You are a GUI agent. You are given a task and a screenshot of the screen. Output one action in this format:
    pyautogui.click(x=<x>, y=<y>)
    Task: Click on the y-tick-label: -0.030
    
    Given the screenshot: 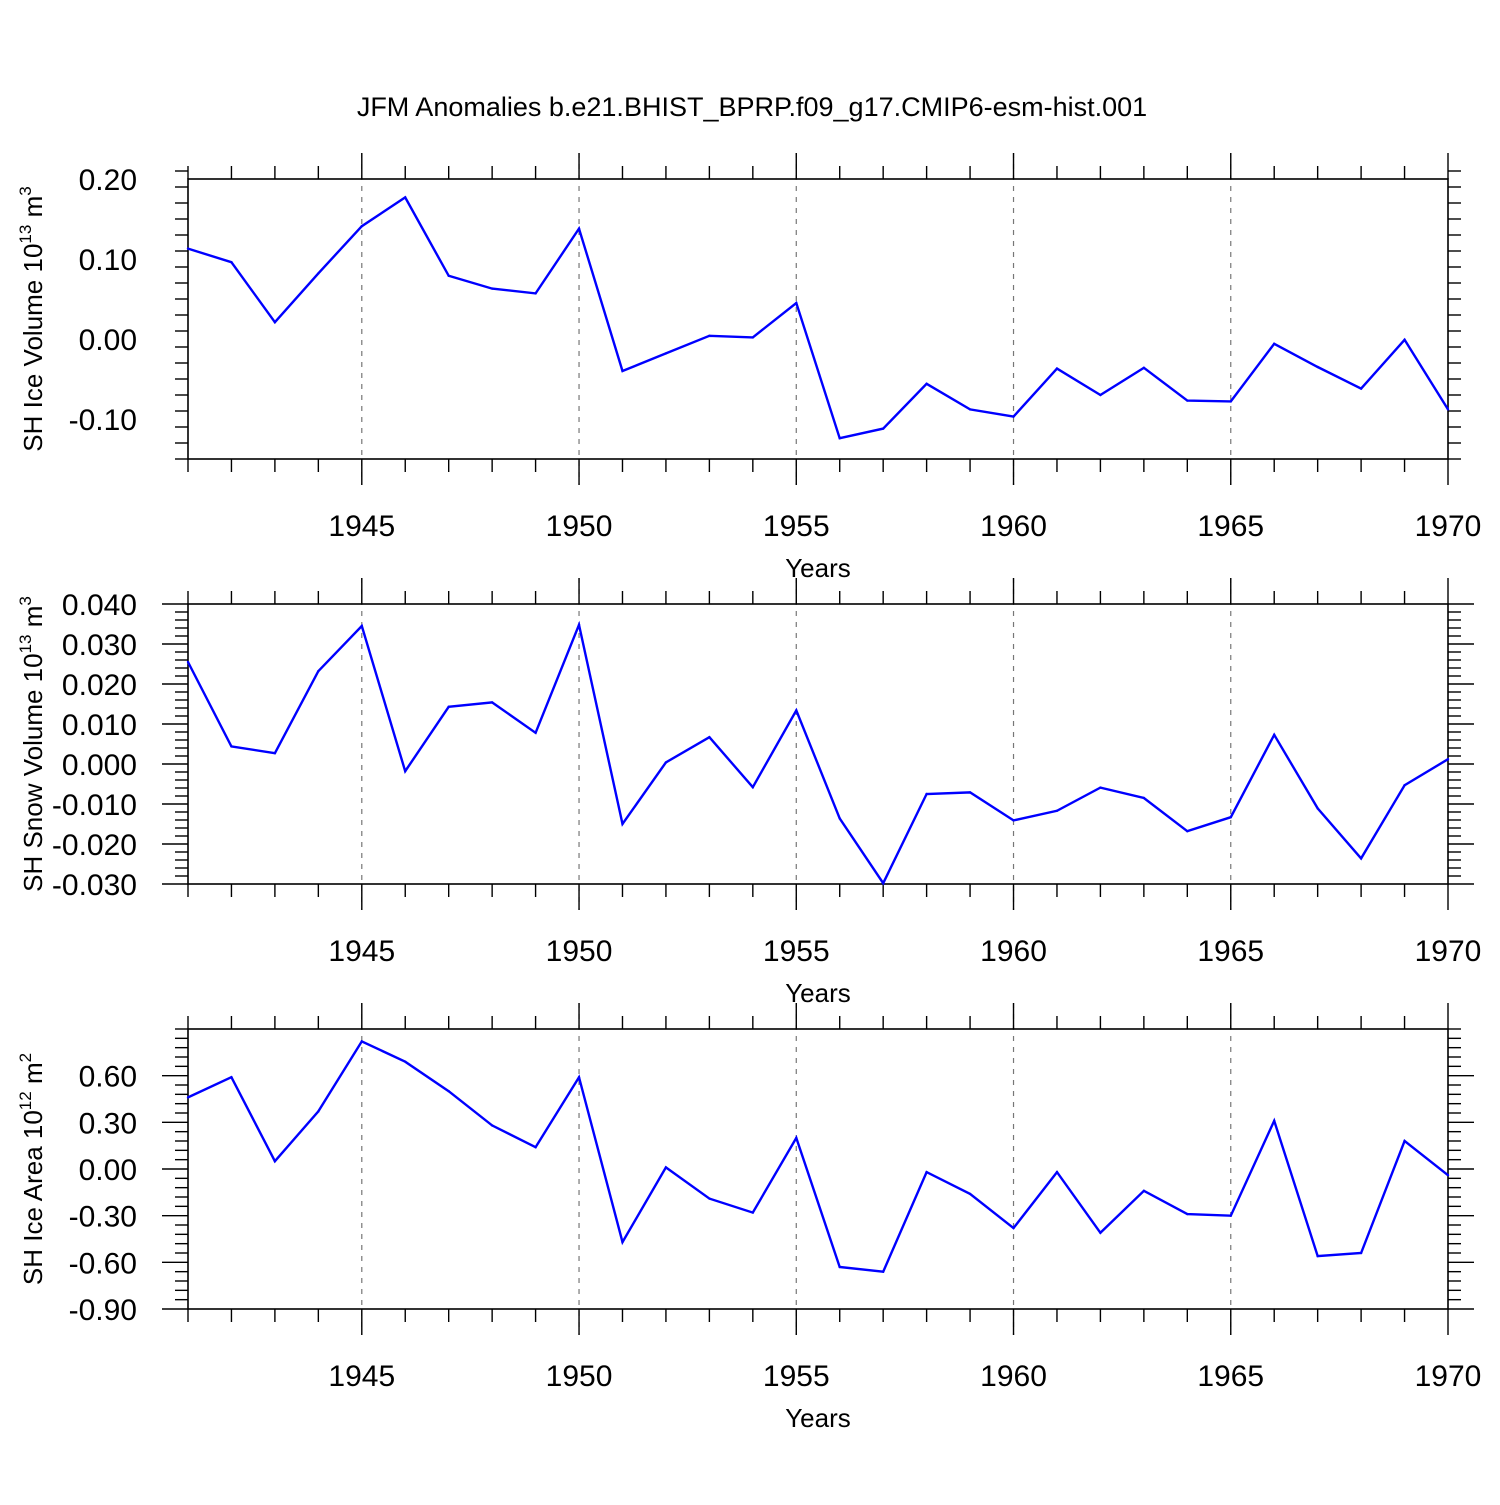 What is the action you would take?
    pyautogui.click(x=94, y=885)
    